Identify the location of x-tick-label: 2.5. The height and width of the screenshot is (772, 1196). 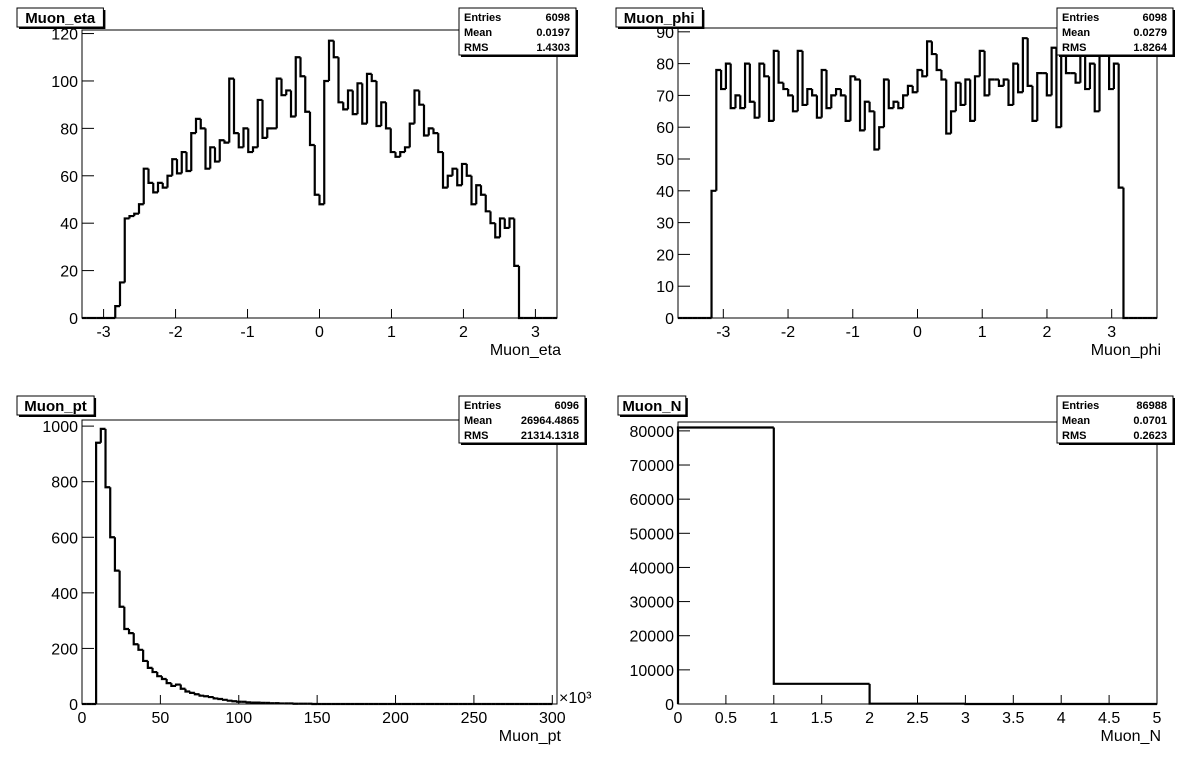
(917, 718).